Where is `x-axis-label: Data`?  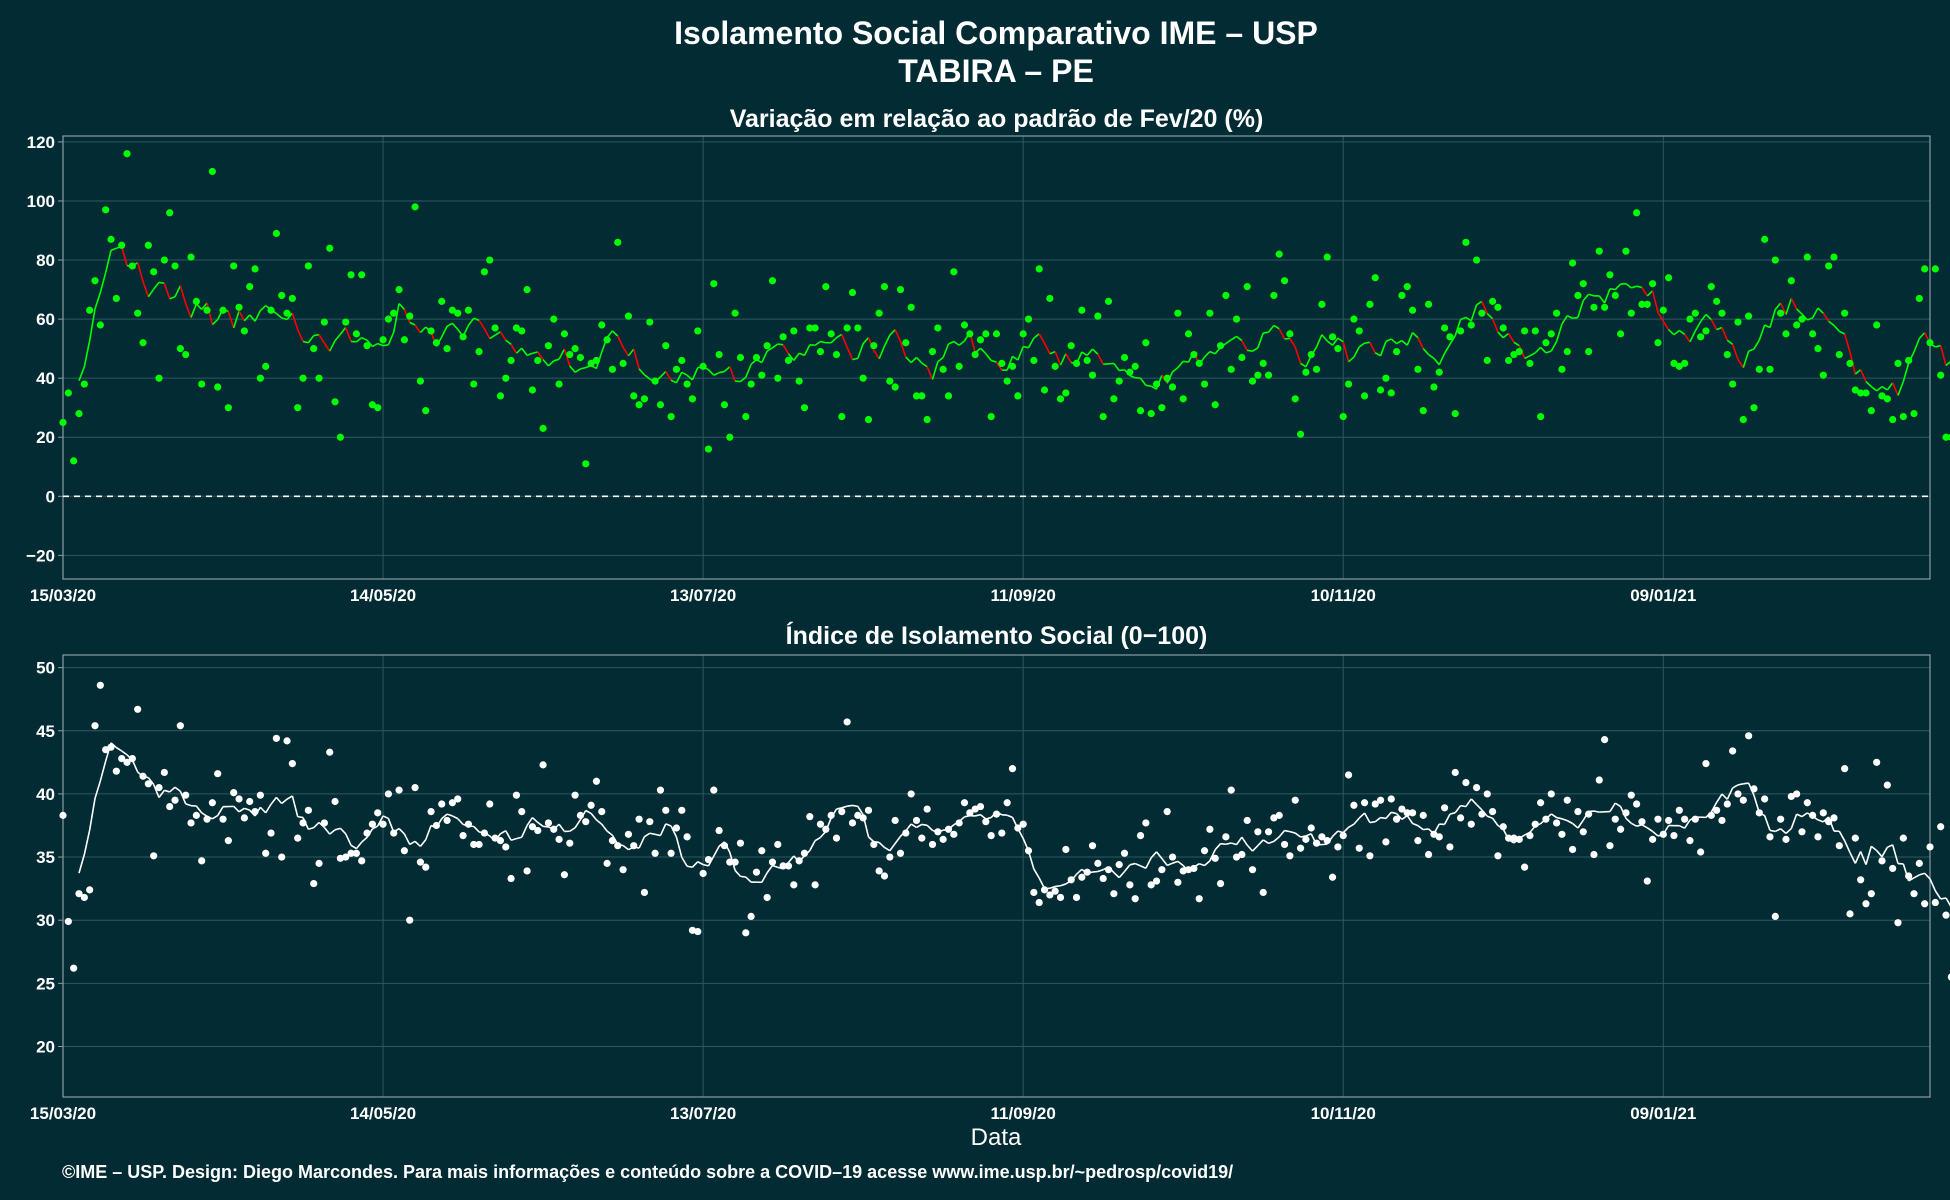
x-axis-label: Data is located at coordinates (996, 1137).